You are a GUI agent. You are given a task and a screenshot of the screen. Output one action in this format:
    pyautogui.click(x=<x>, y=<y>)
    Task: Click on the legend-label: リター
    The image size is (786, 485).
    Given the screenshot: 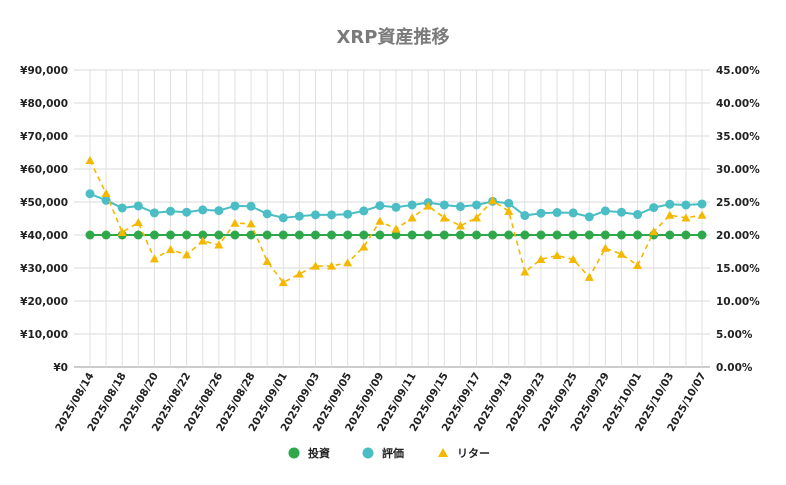 What is the action you would take?
    pyautogui.click(x=473, y=453)
    